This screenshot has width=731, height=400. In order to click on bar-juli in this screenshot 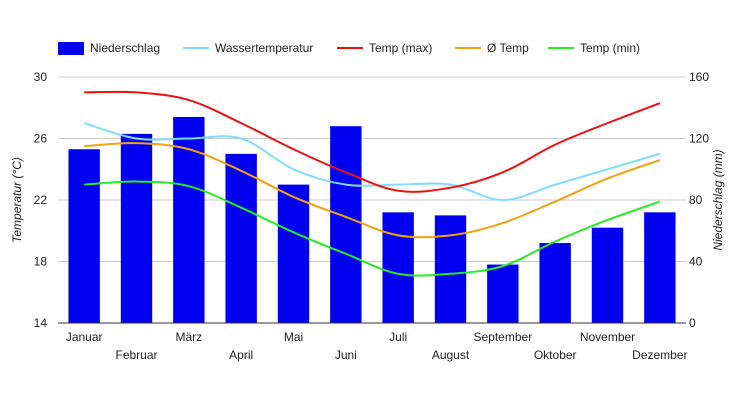, I will do `click(398, 267)`.